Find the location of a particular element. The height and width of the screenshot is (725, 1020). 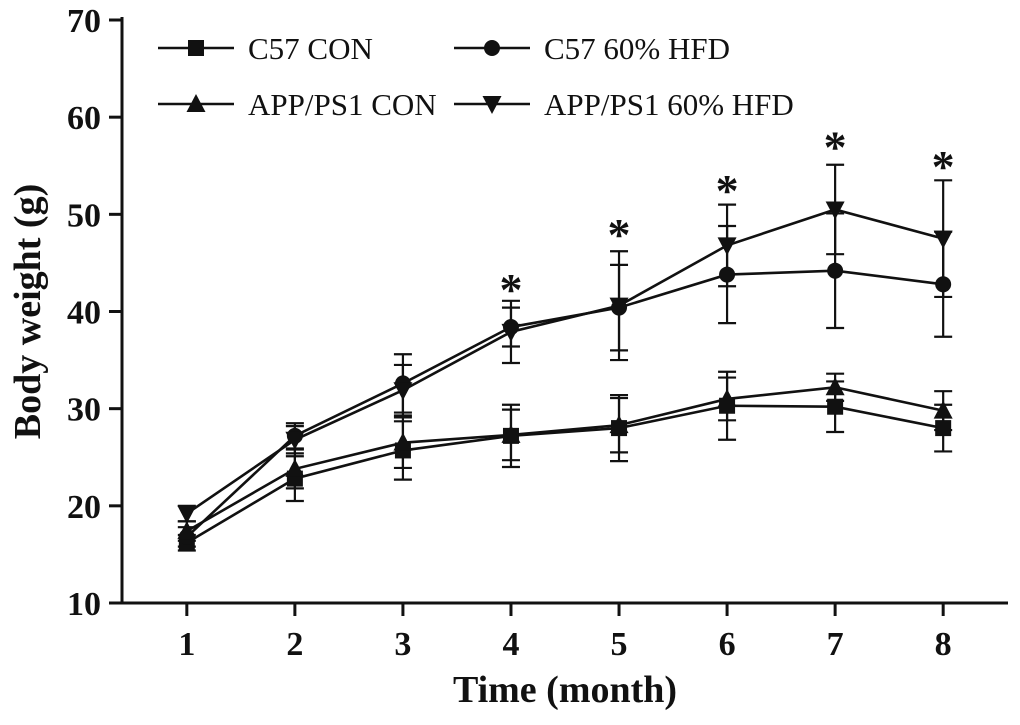

x-tick-label: 7 is located at coordinates (835, 644).